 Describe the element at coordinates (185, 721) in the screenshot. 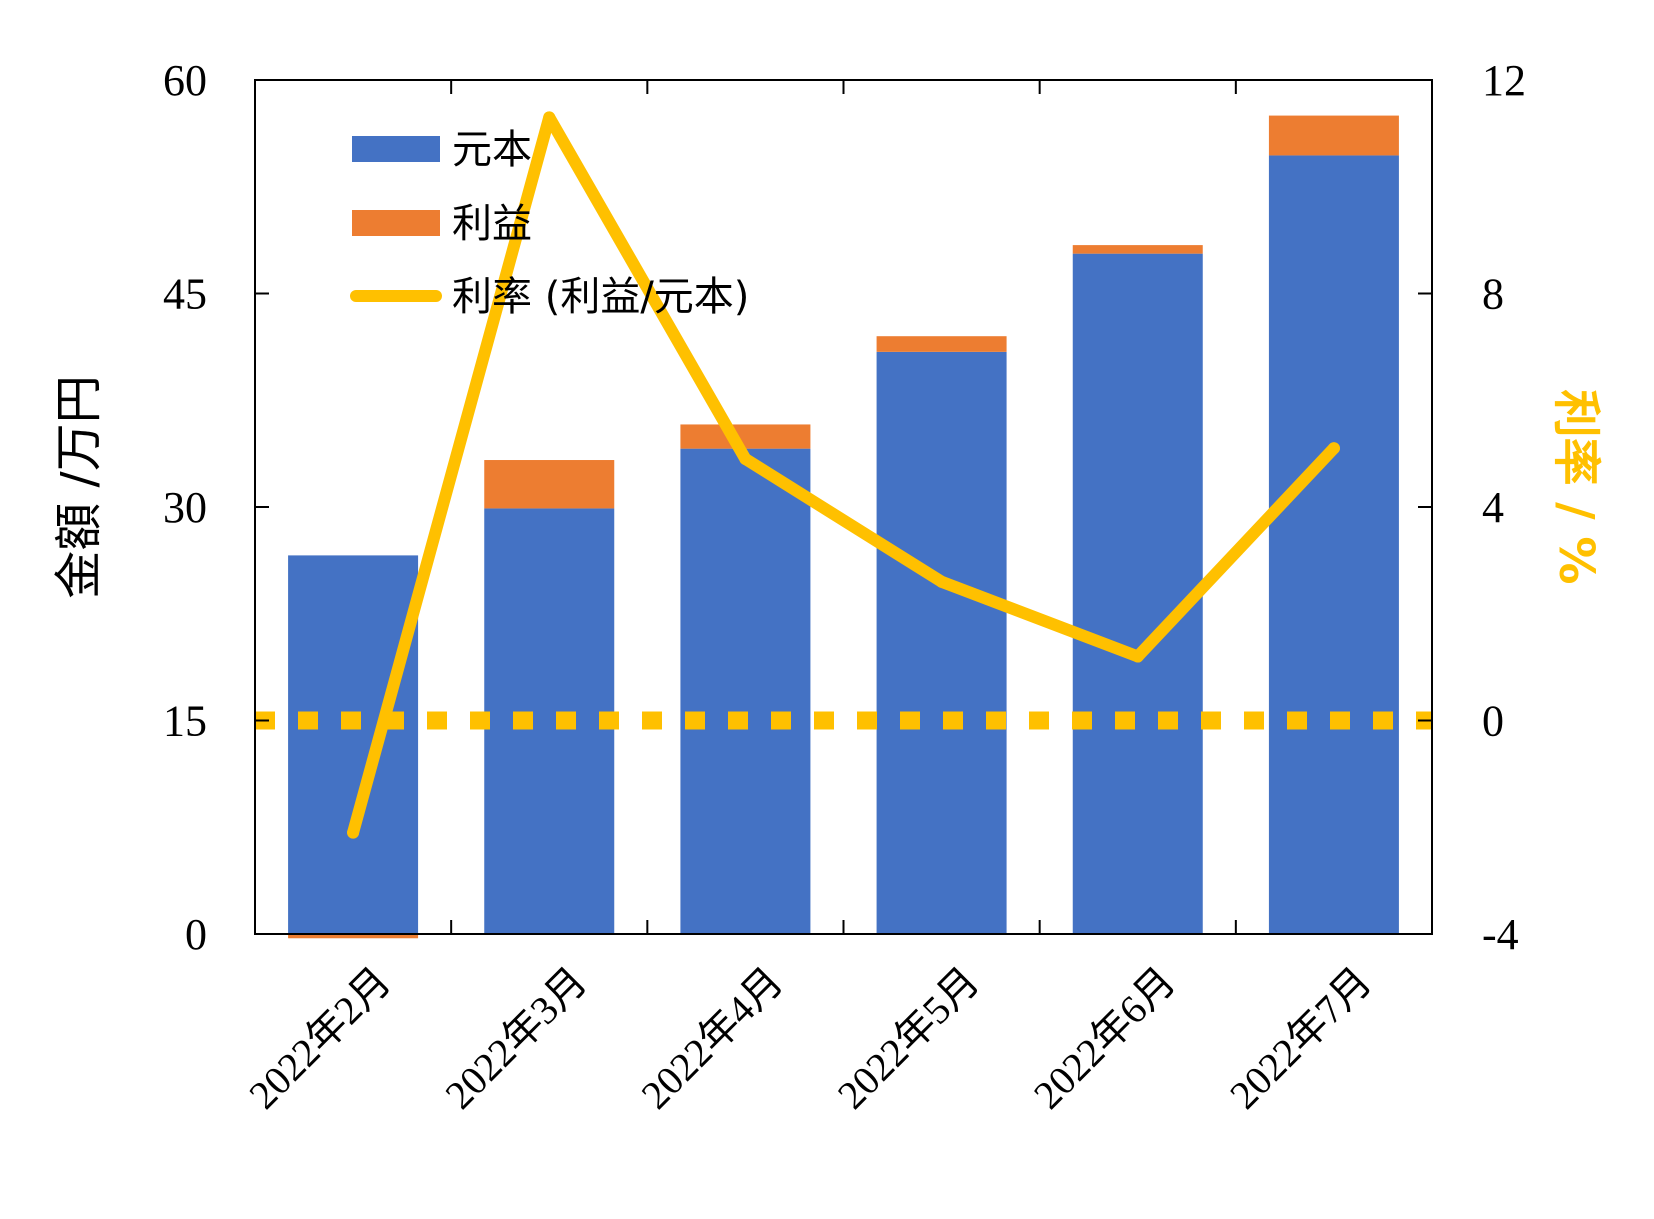

I see `y-tick-label: 15` at that location.